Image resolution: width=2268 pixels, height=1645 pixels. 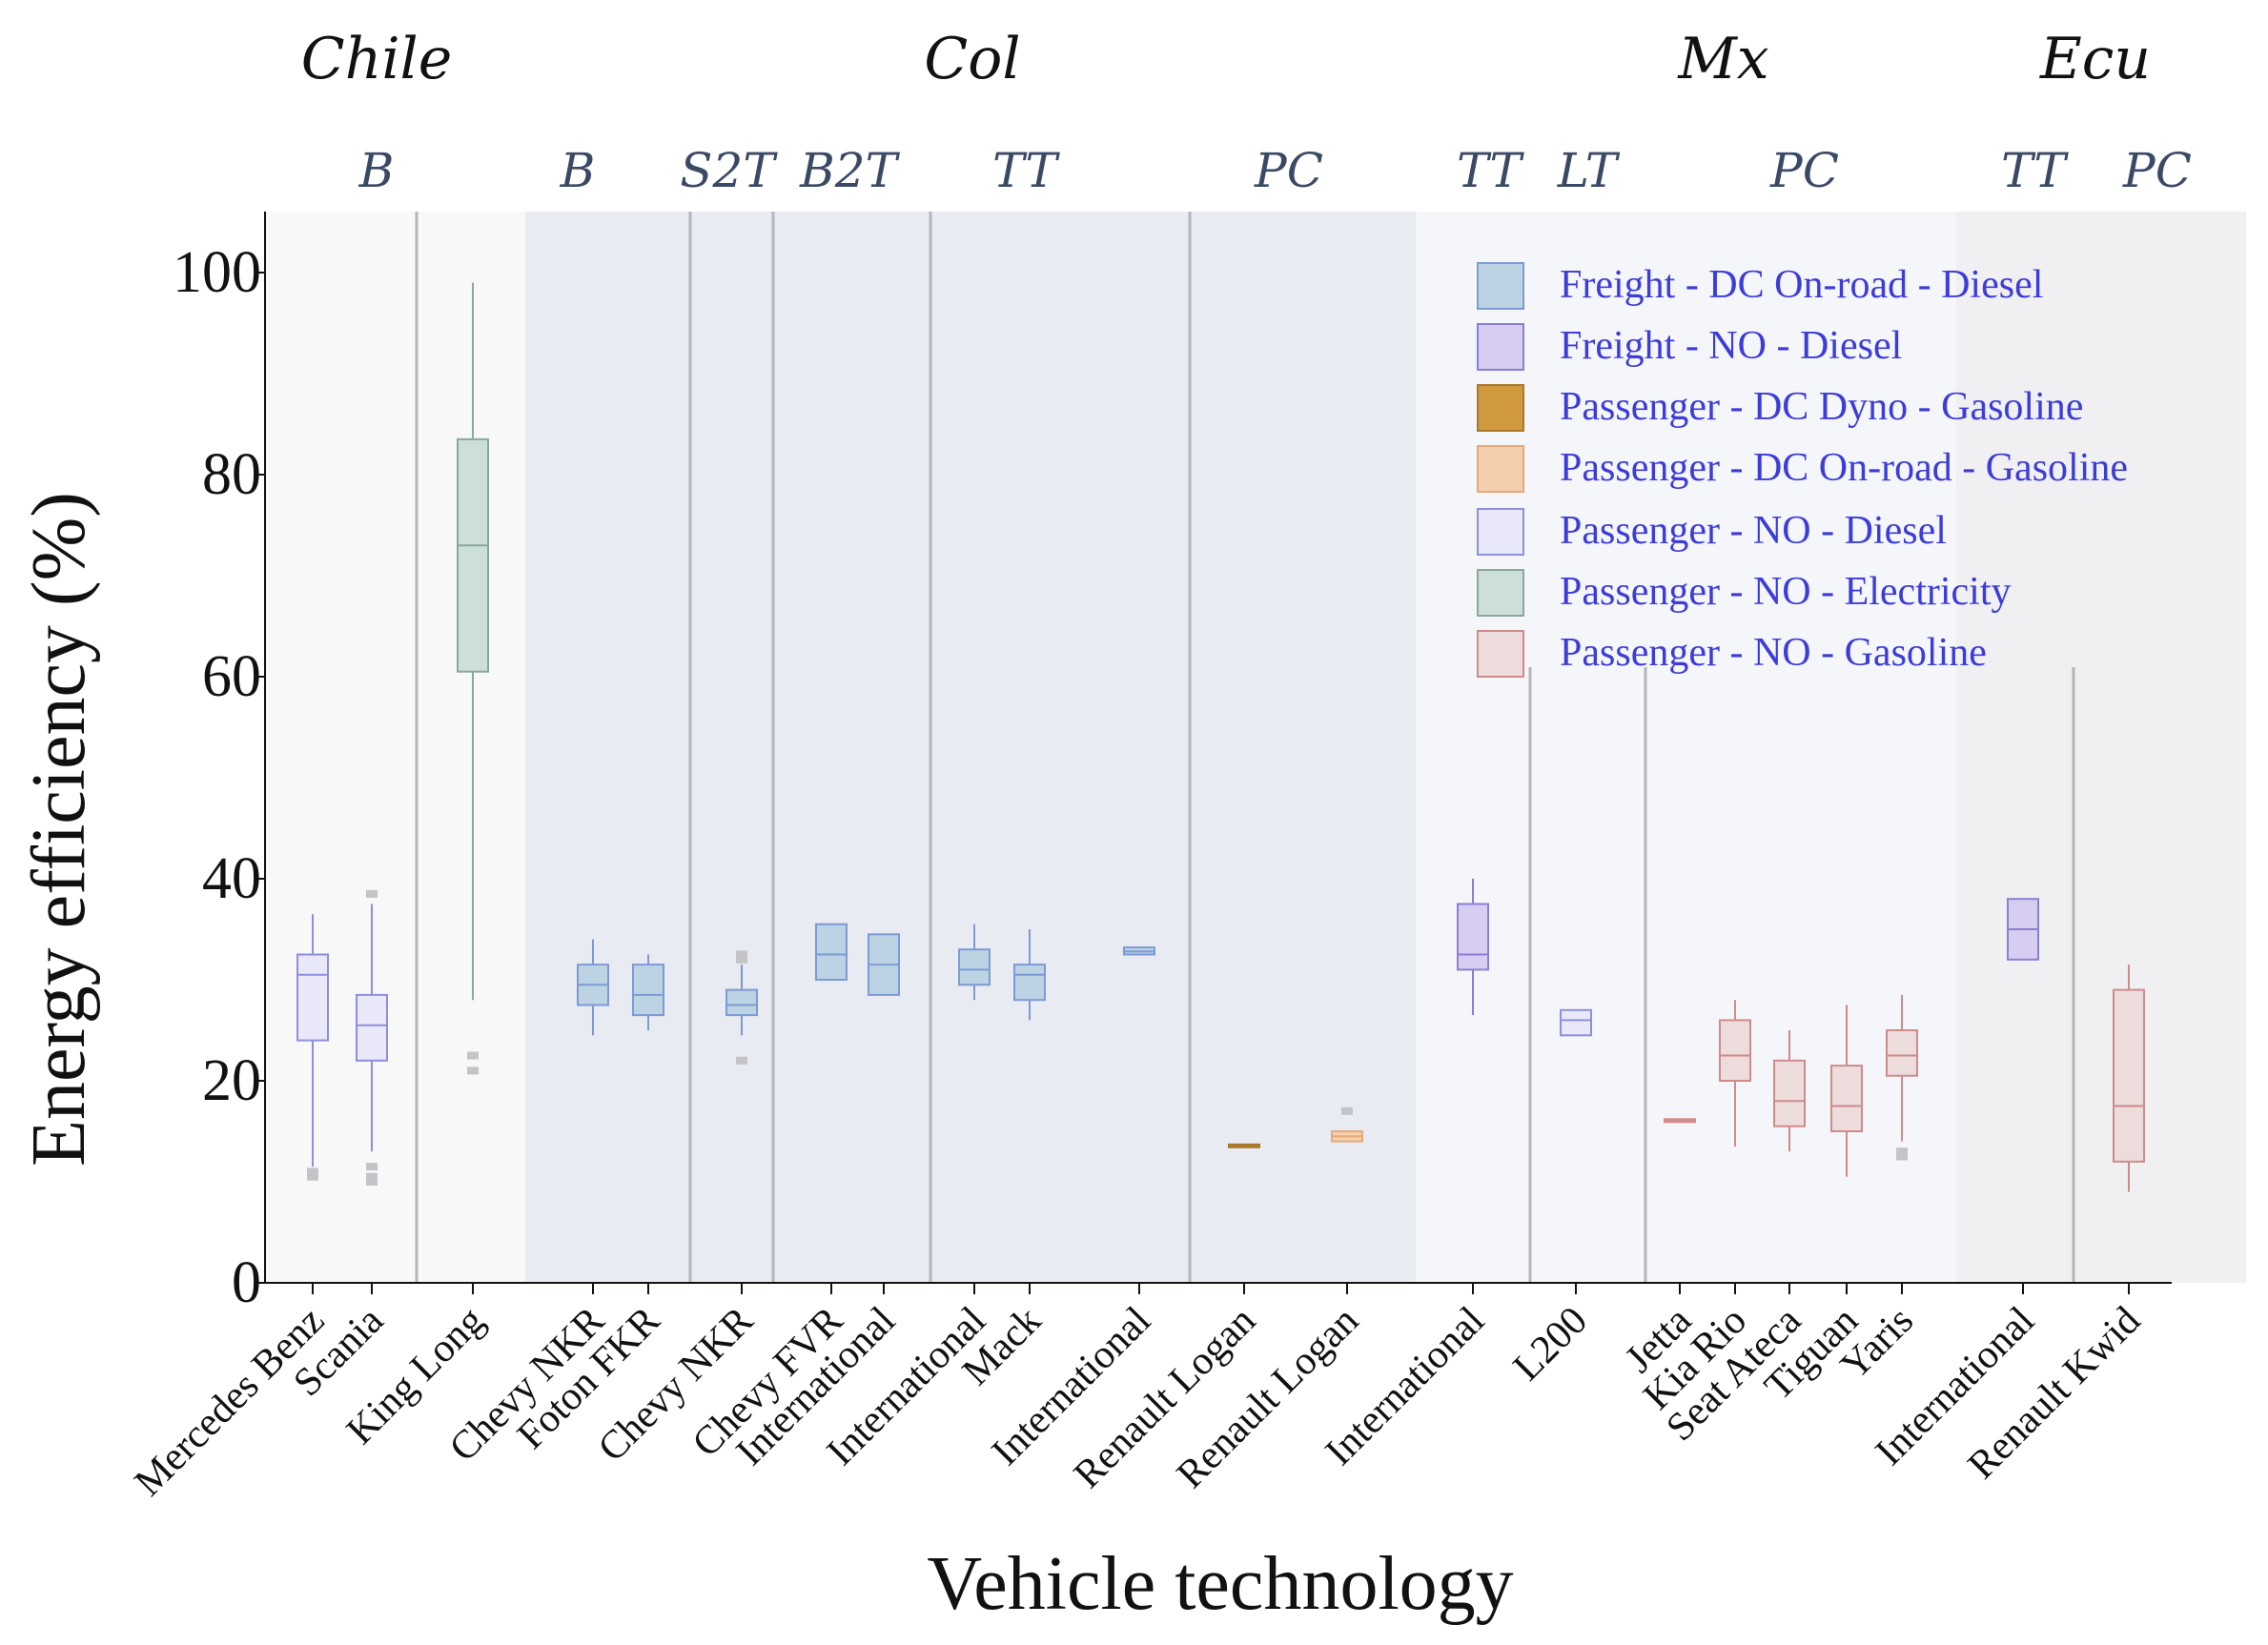 I want to click on legend-entry: Passenger - NO - Gasoline, so click(x=1732, y=654).